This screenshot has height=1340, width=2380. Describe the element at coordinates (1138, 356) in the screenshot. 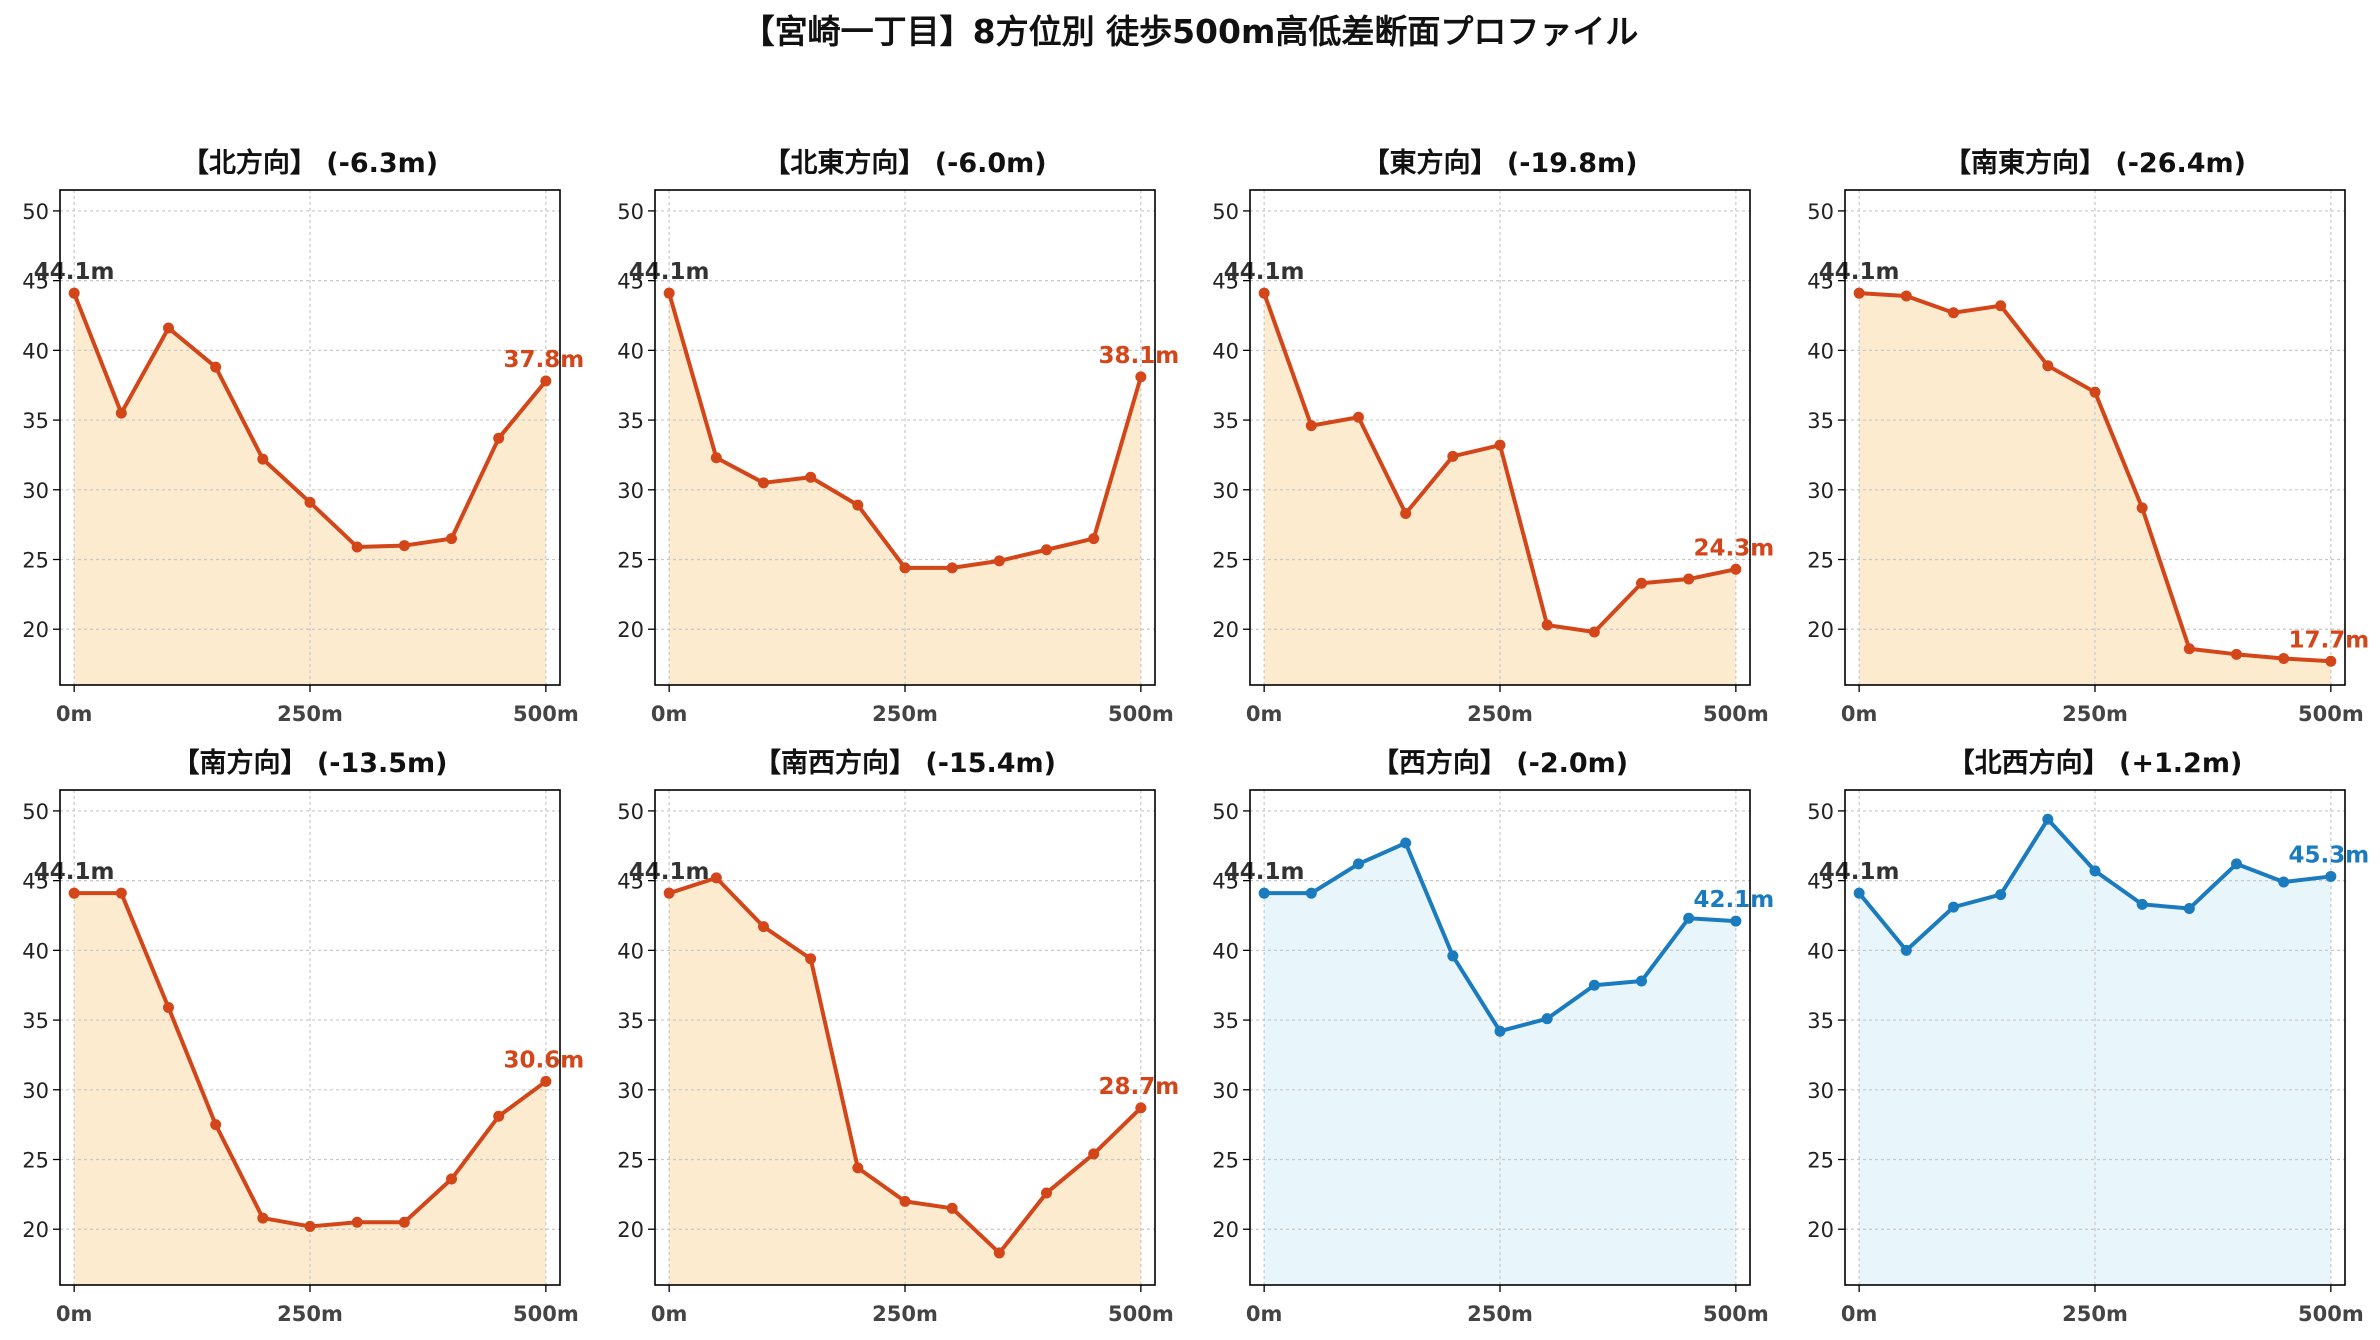

I see `end-value-label: 38.1m` at that location.